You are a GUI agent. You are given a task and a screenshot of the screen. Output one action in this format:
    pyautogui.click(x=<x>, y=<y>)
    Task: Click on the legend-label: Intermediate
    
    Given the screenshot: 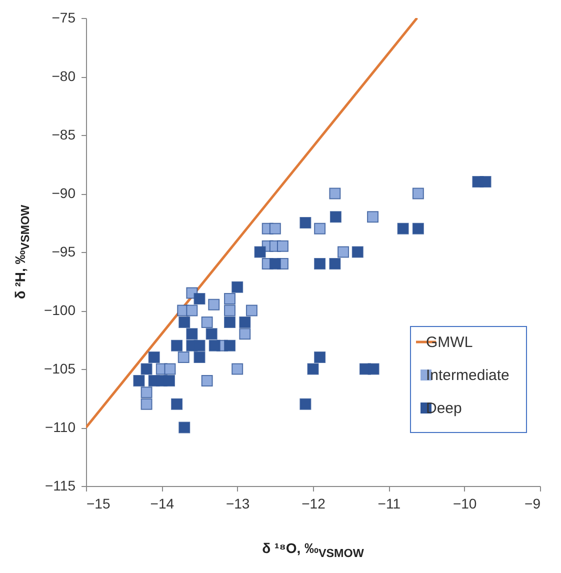 What is the action you would take?
    pyautogui.click(x=468, y=375)
    